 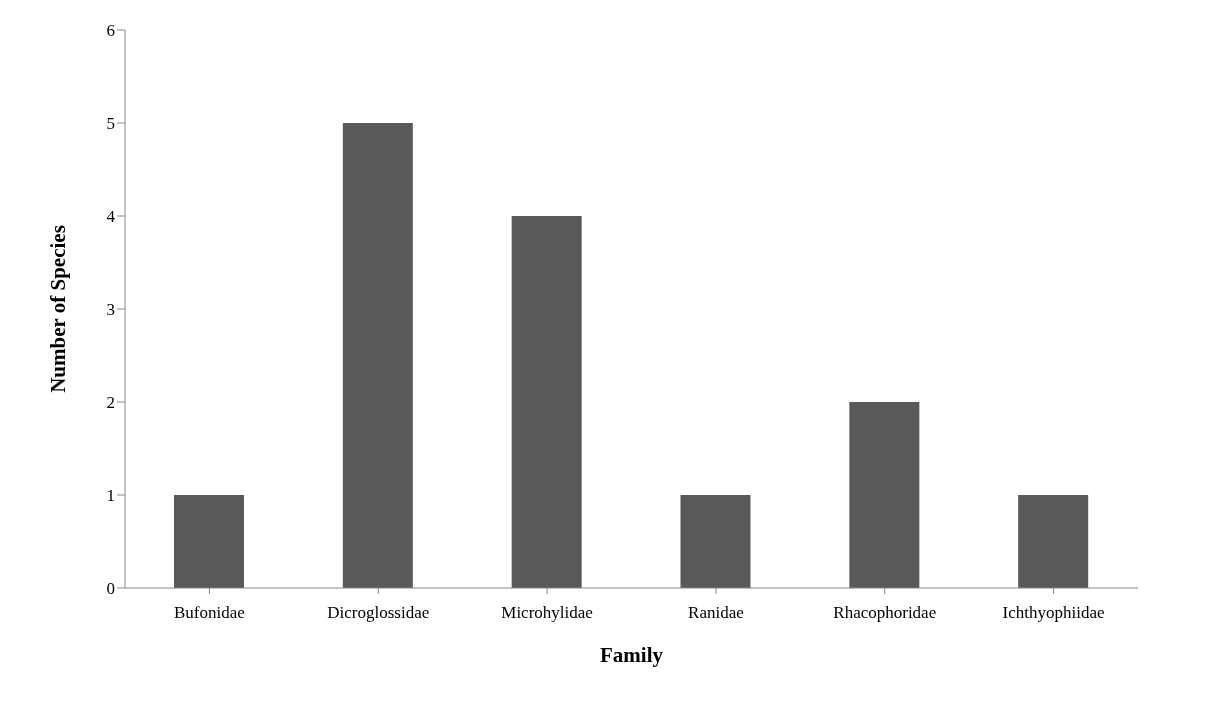 What do you see at coordinates (110, 496) in the screenshot?
I see `y-tick-label: 1` at bounding box center [110, 496].